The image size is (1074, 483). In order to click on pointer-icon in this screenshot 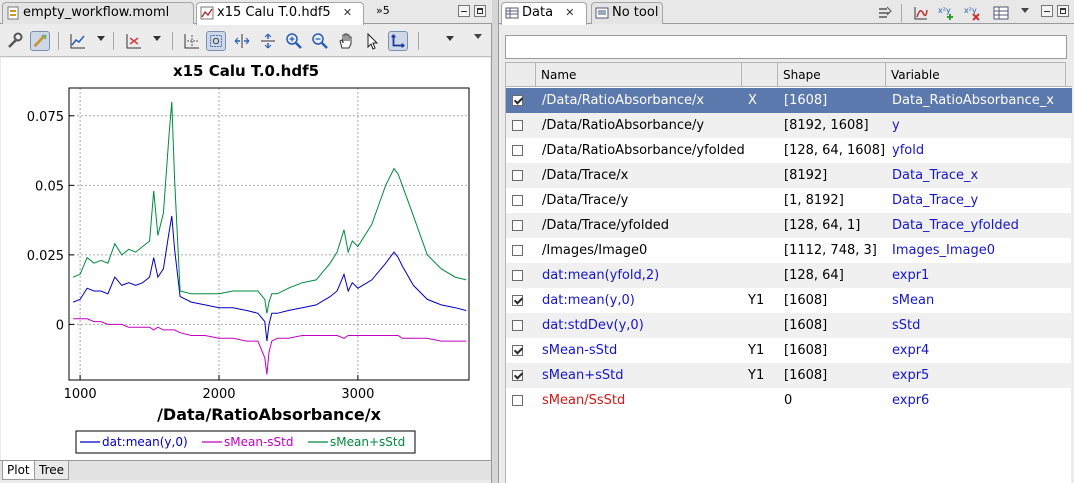, I will do `click(372, 41)`.